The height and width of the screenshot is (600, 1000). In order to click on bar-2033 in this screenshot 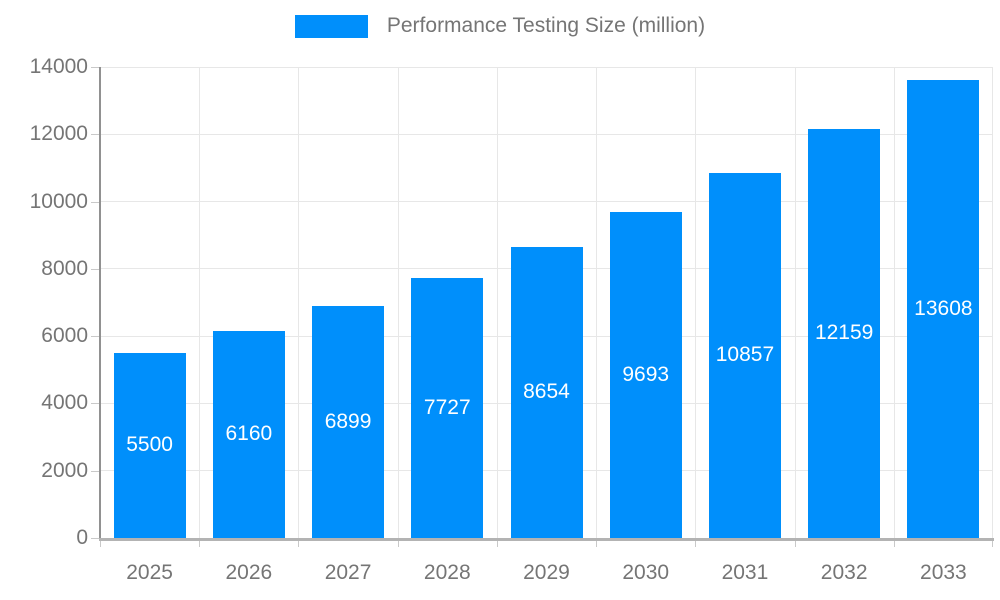, I will do `click(943, 309)`.